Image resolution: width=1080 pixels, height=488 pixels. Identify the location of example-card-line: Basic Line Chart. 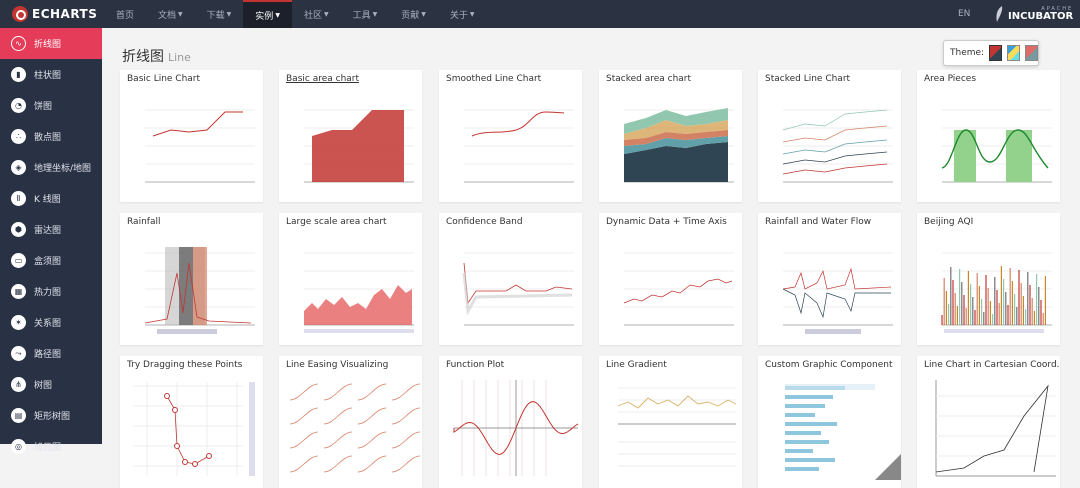
(191, 136).